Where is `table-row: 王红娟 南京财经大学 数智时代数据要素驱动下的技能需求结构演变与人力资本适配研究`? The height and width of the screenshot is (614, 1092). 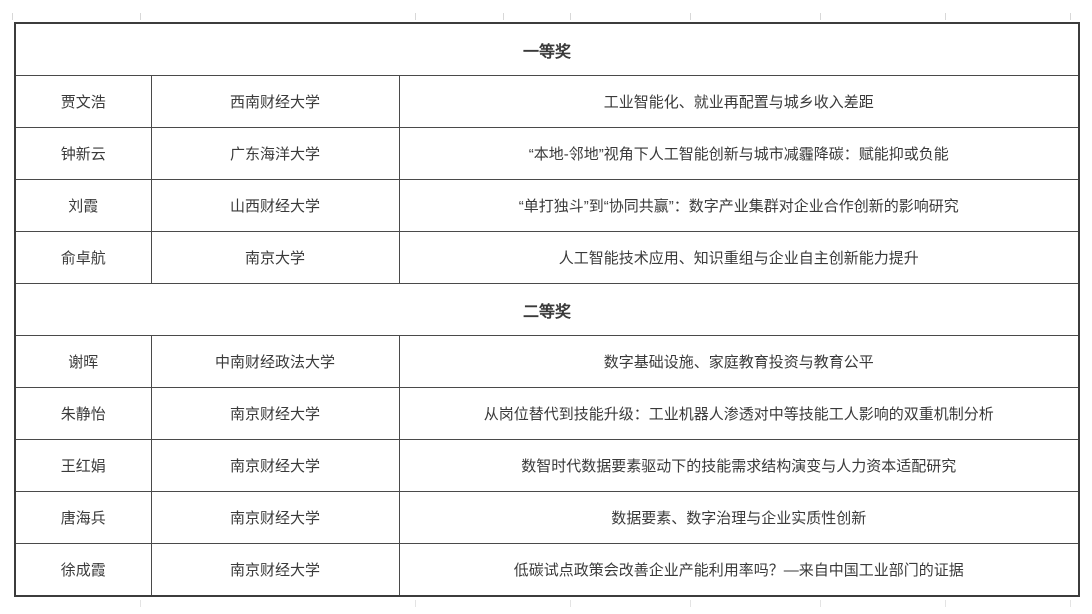
table-row: 王红娟 南京财经大学 数智时代数据要素驱动下的技能需求结构演变与人力资本适配研究 is located at coordinates (547, 465).